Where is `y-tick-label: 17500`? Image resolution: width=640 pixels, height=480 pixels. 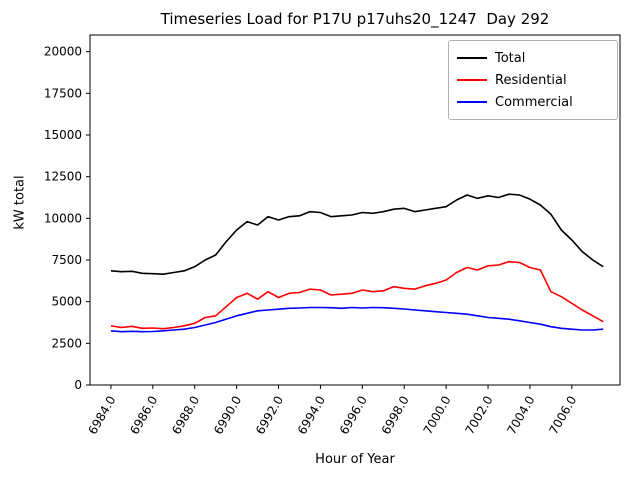
y-tick-label: 17500 is located at coordinates (63, 93).